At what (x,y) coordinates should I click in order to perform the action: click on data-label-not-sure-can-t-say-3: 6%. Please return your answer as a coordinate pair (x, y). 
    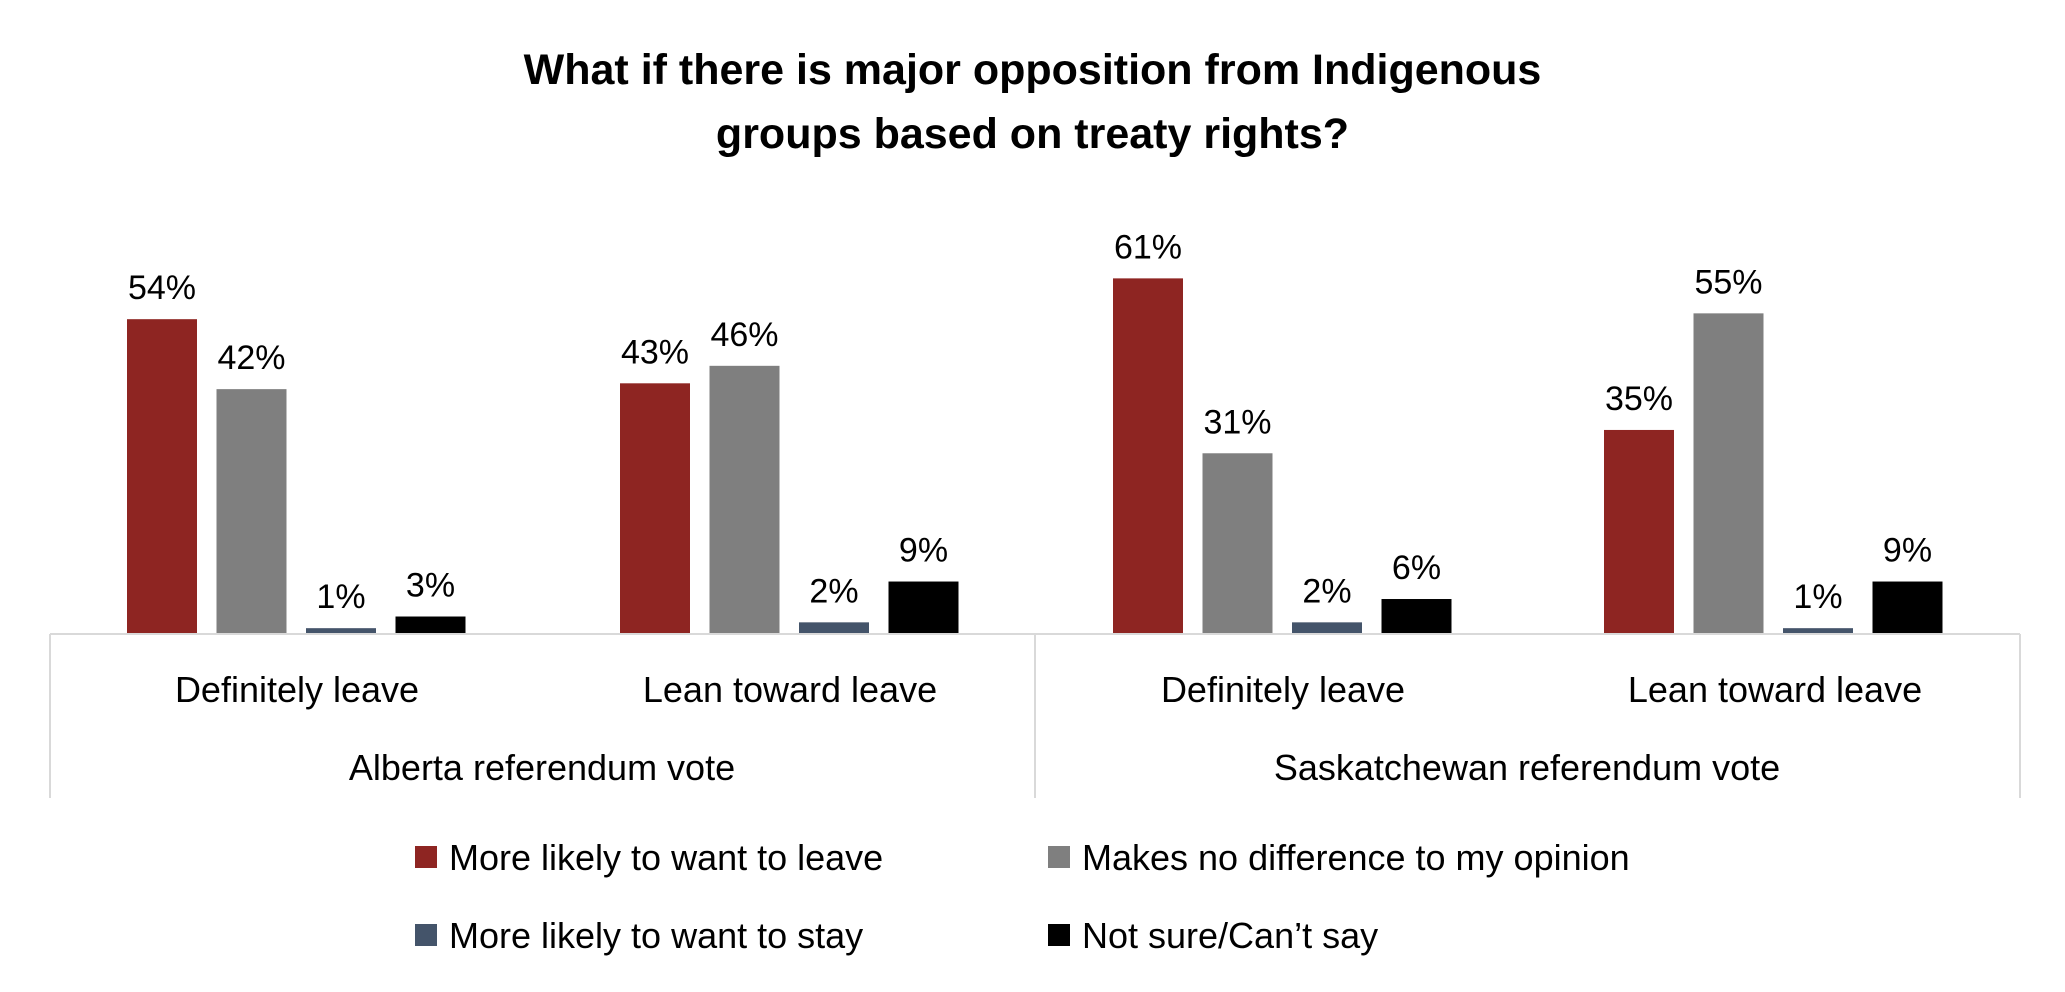
    Looking at the image, I should click on (1416, 568).